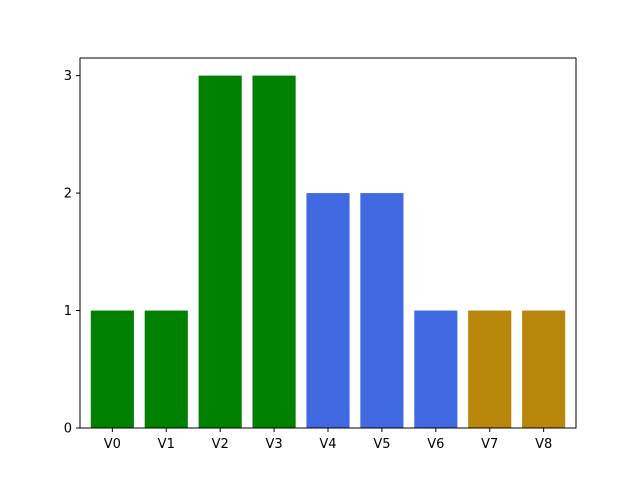 Image resolution: width=640 pixels, height=480 pixels. What do you see at coordinates (435, 444) in the screenshot?
I see `x-tick-label: V6` at bounding box center [435, 444].